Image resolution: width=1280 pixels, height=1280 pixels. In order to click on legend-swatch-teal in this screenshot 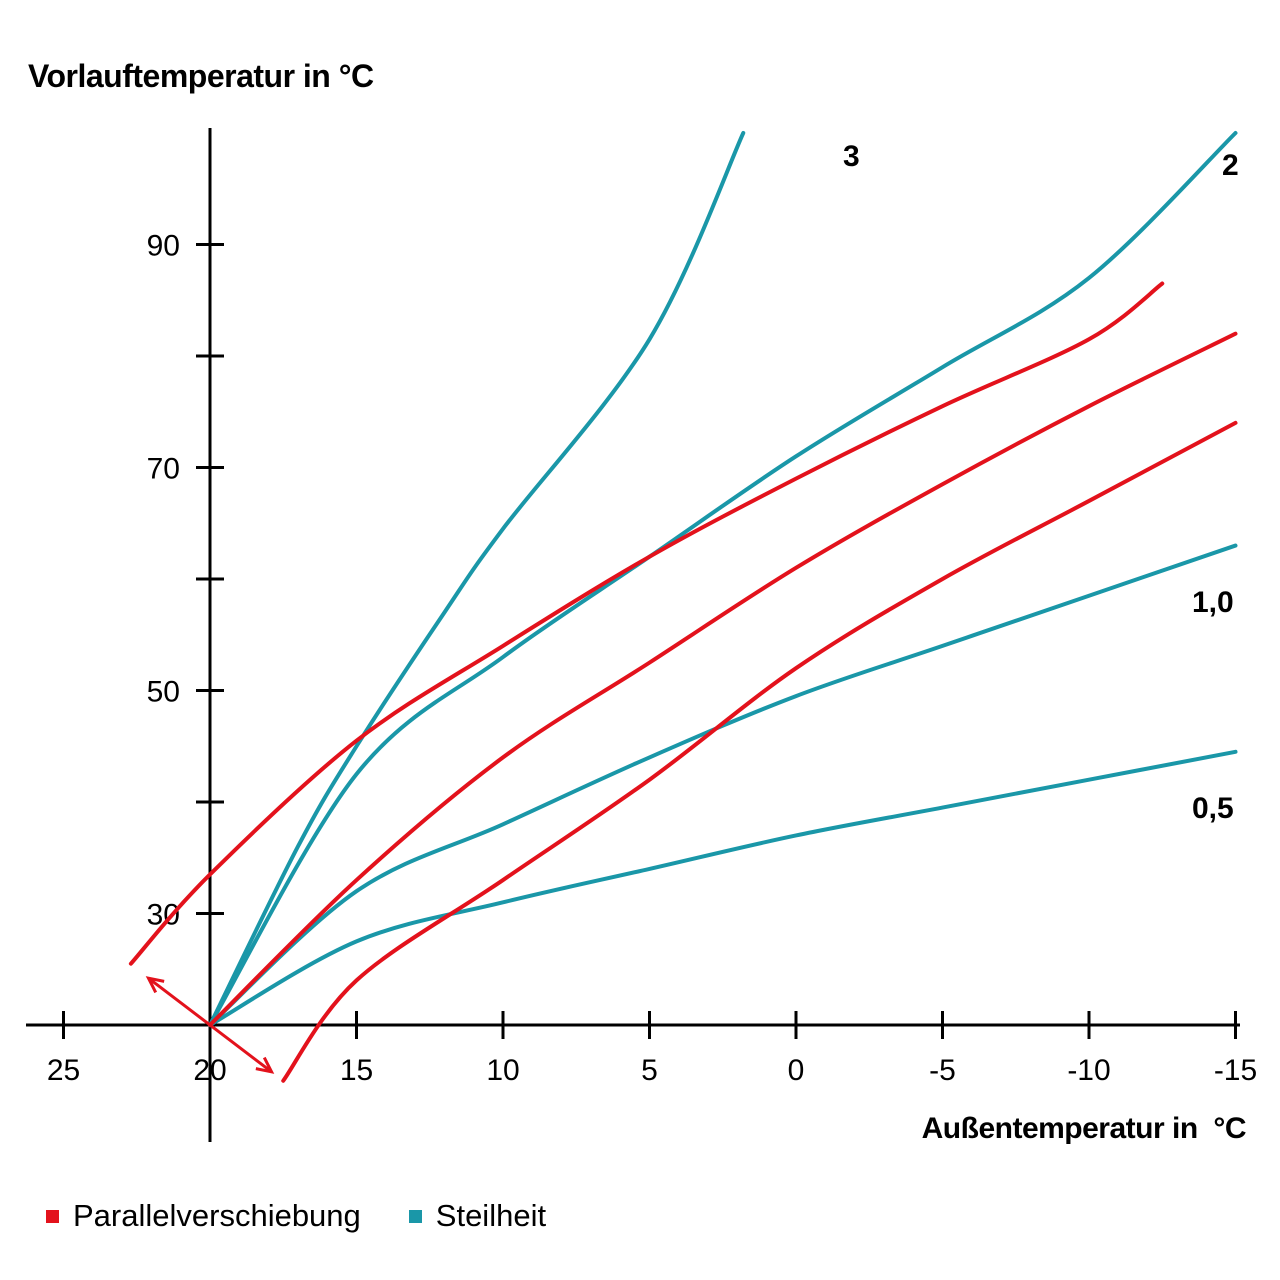, I will do `click(415, 1216)`.